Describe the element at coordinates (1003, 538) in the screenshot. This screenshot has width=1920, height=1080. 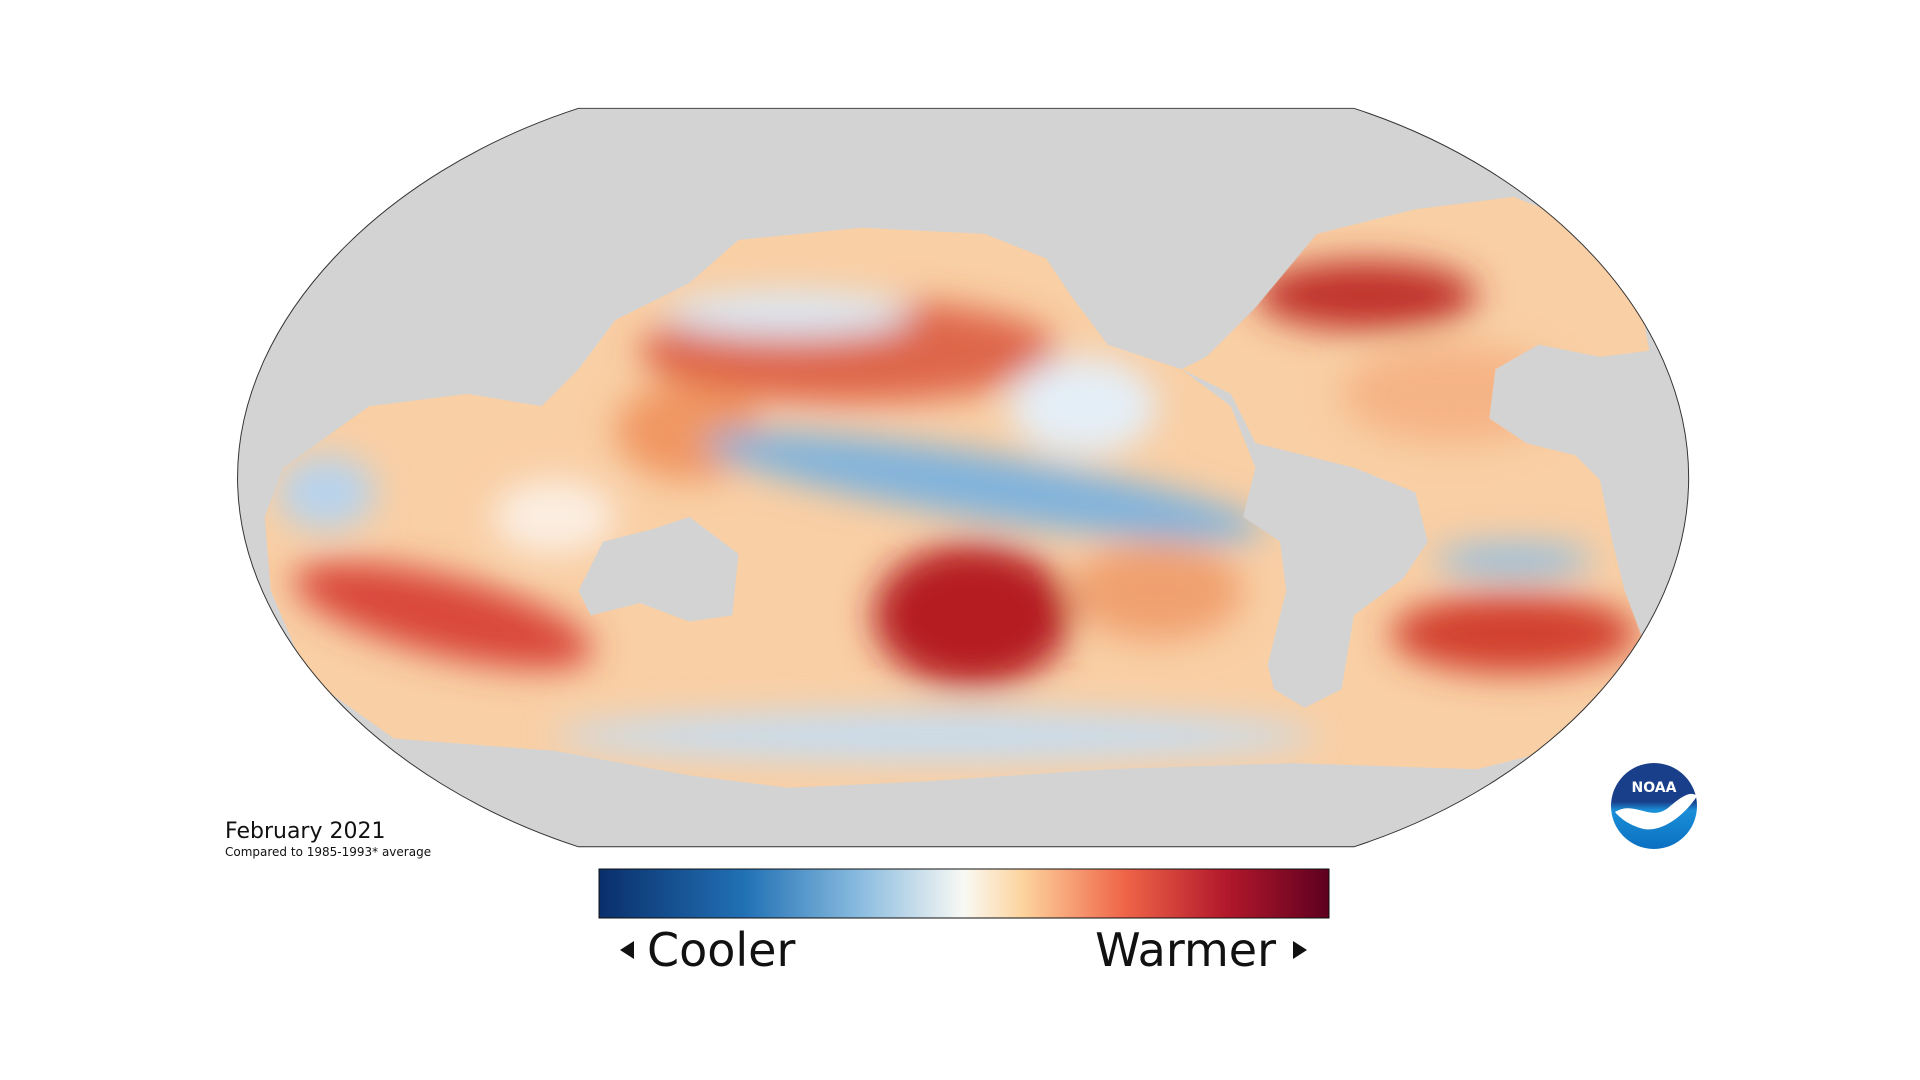
I see `continents` at that location.